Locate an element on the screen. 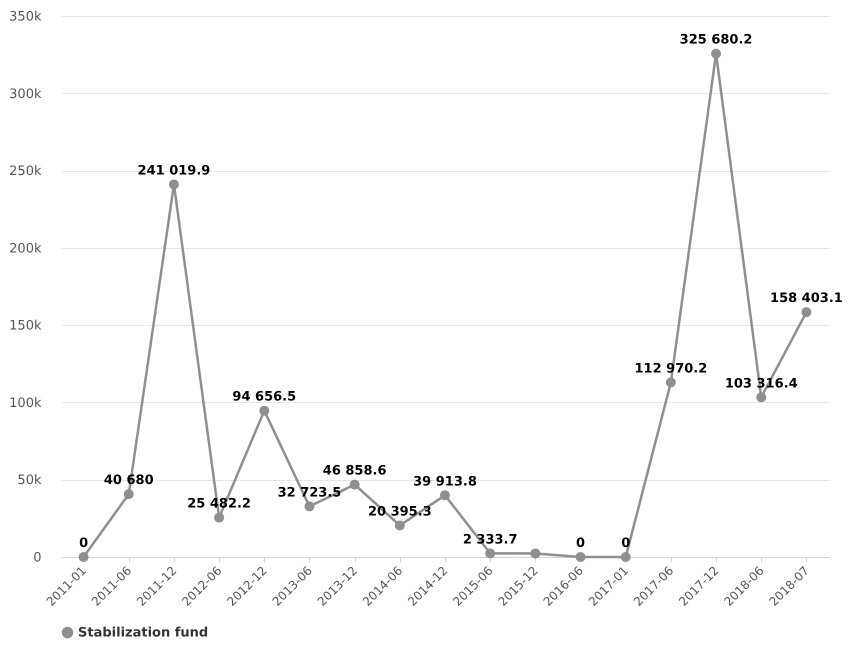 This screenshot has height=651, width=861. y-tick-label: 50k is located at coordinates (29, 480).